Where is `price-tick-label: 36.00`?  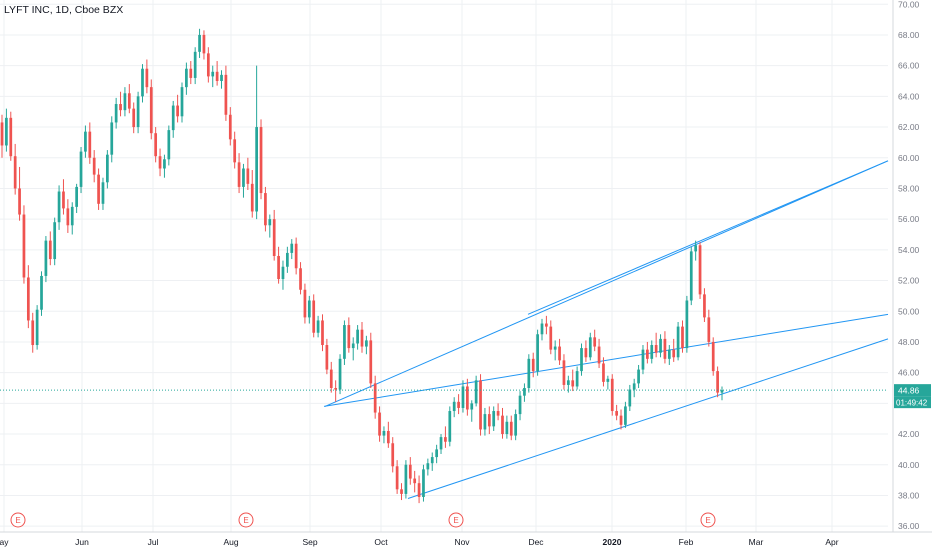 price-tick-label: 36.00 is located at coordinates (909, 526).